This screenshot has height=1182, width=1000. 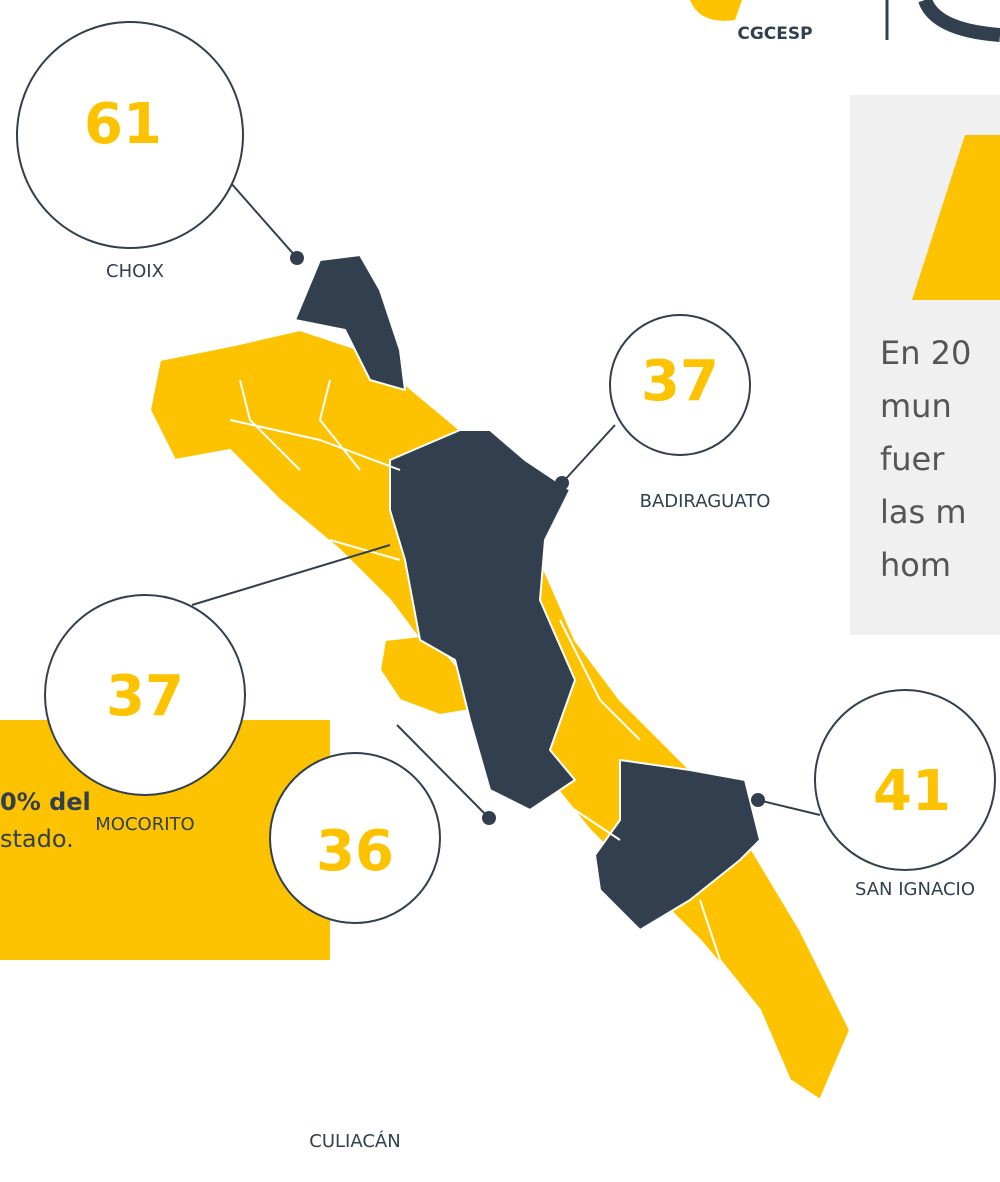 I want to click on callout-name: MOCORITO, so click(x=144, y=824).